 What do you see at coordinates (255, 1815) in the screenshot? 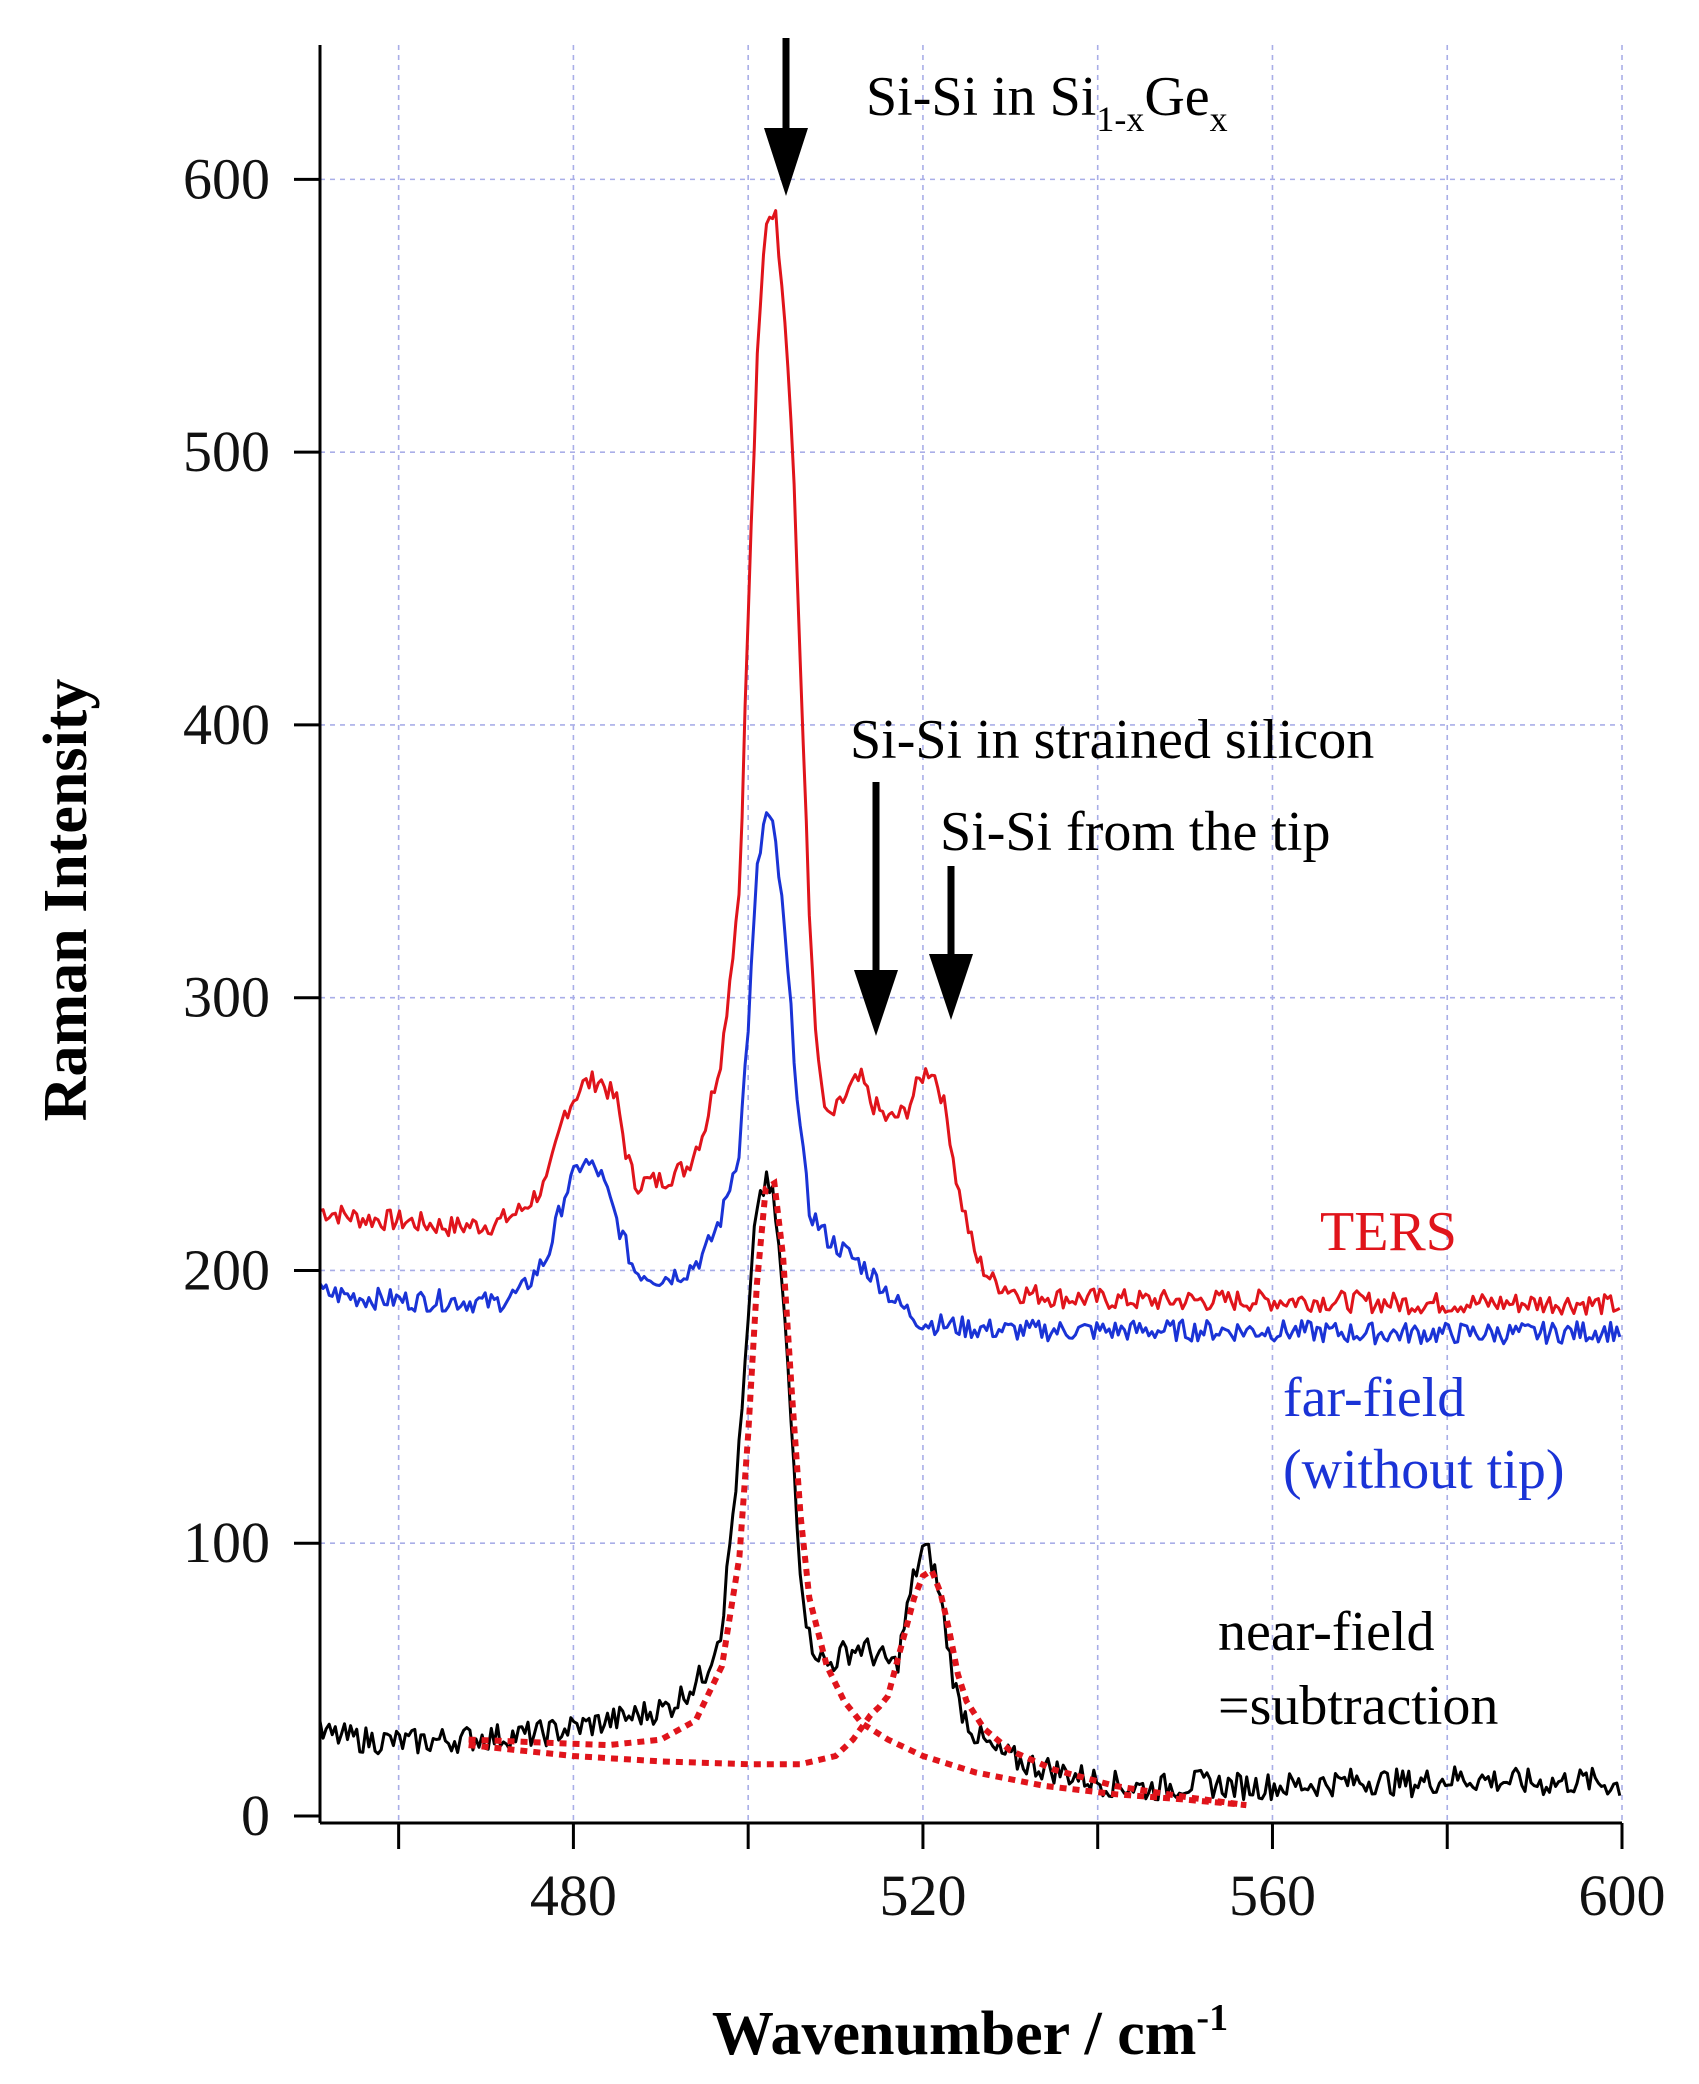
I see `y-tick-label: 0` at bounding box center [255, 1815].